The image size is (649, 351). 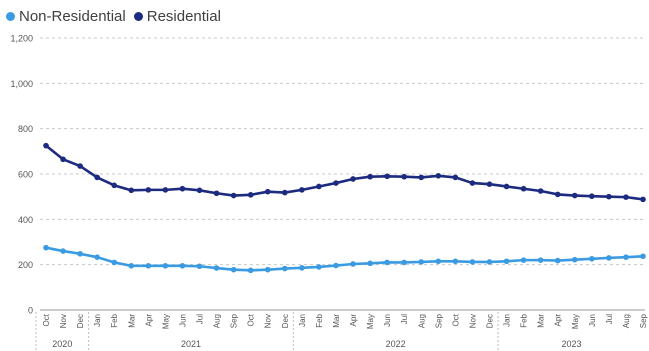 What do you see at coordinates (396, 344) in the screenshot?
I see `year-label: 2022` at bounding box center [396, 344].